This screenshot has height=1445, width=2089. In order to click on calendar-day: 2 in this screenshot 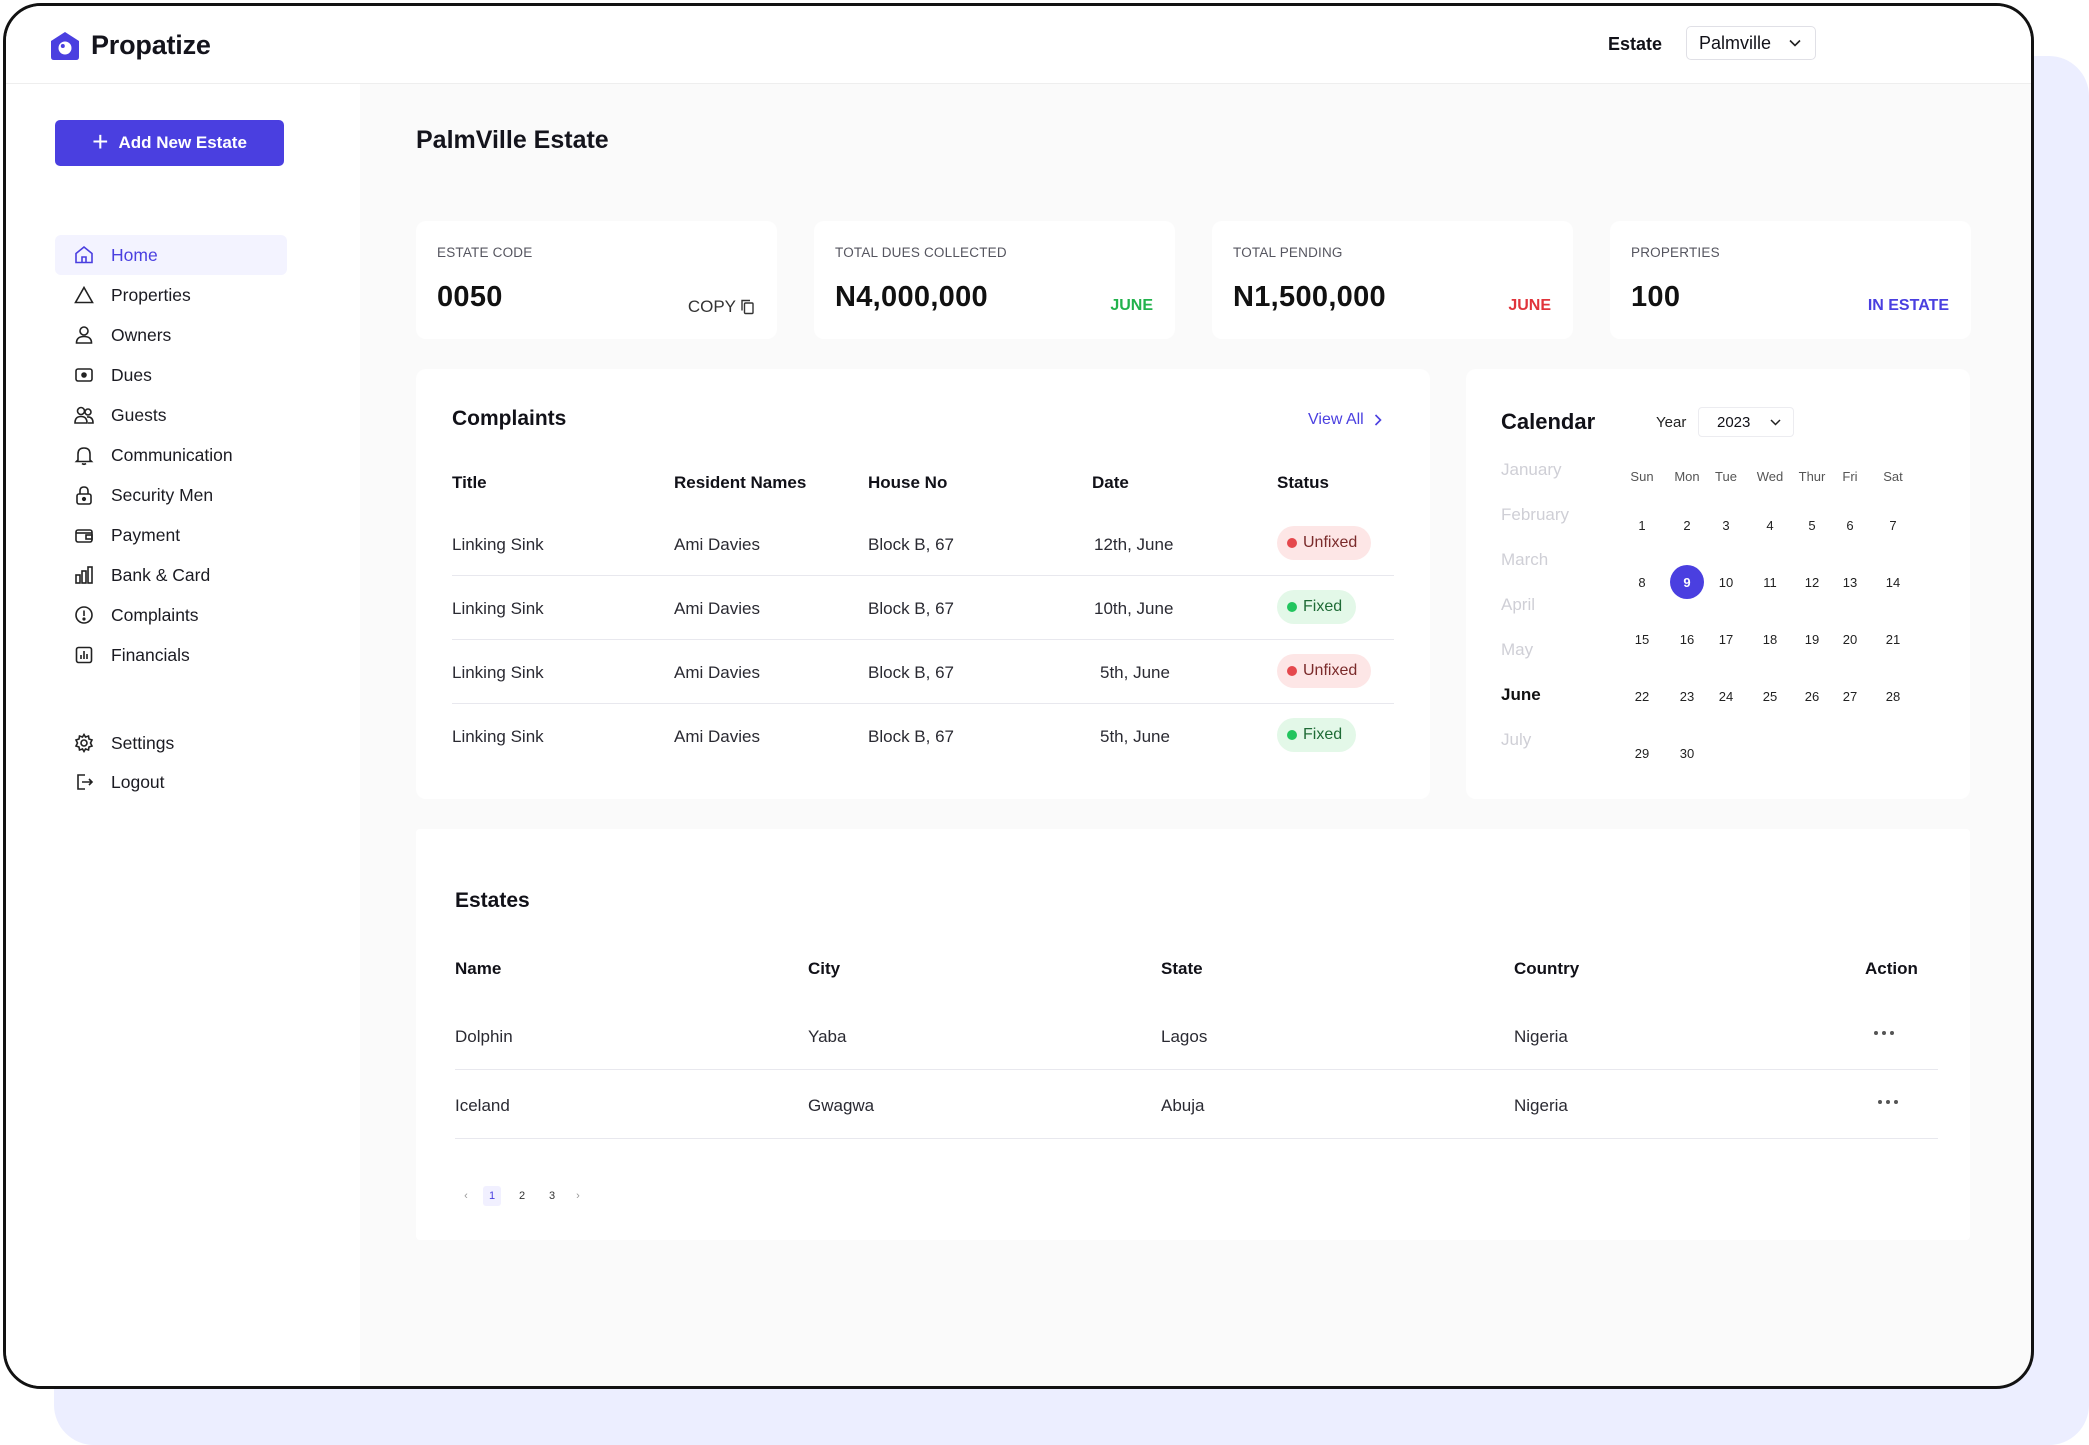, I will do `click(1687, 525)`.